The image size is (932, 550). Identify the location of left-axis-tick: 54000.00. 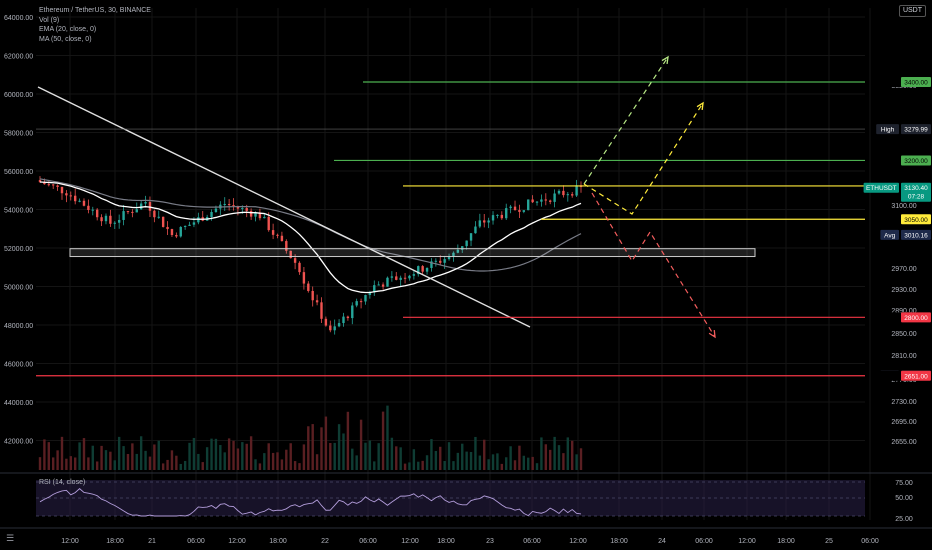
(18, 211).